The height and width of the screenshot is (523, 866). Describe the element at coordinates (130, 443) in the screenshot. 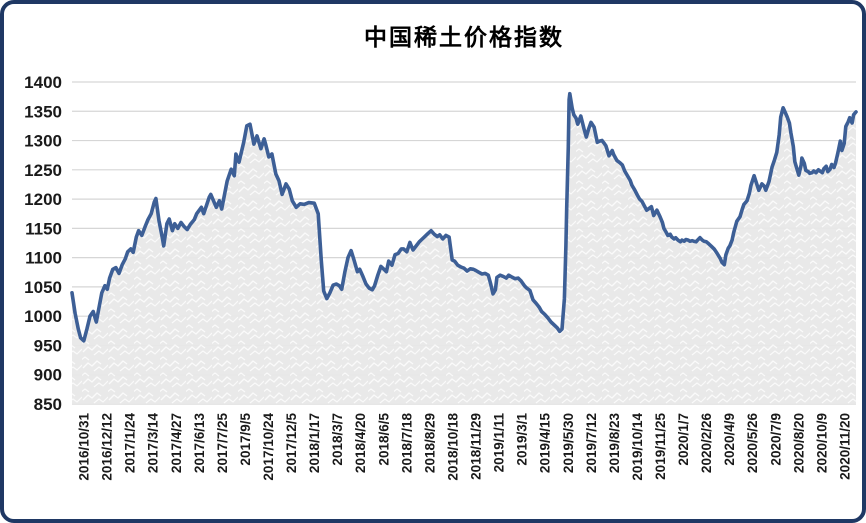

I see `x-tick-label: 2017/1/24` at that location.